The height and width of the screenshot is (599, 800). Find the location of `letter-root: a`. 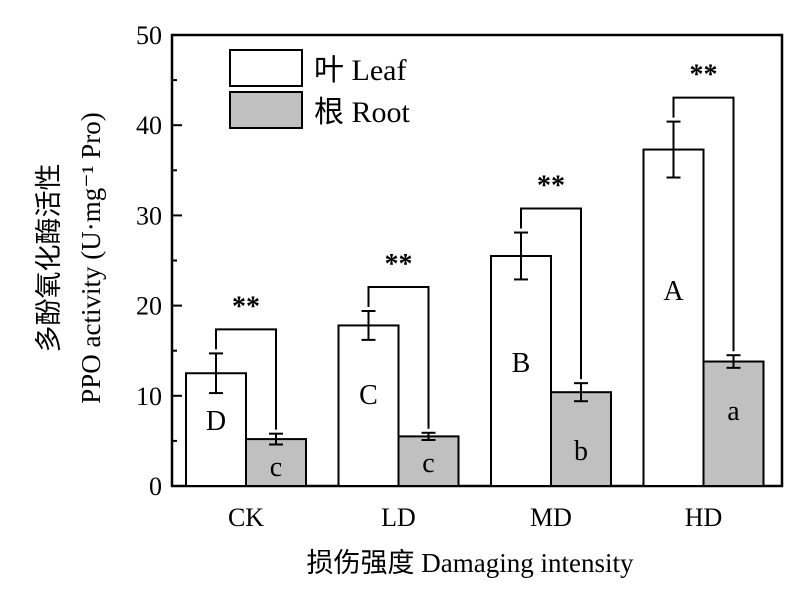

letter-root: a is located at coordinates (733, 411).